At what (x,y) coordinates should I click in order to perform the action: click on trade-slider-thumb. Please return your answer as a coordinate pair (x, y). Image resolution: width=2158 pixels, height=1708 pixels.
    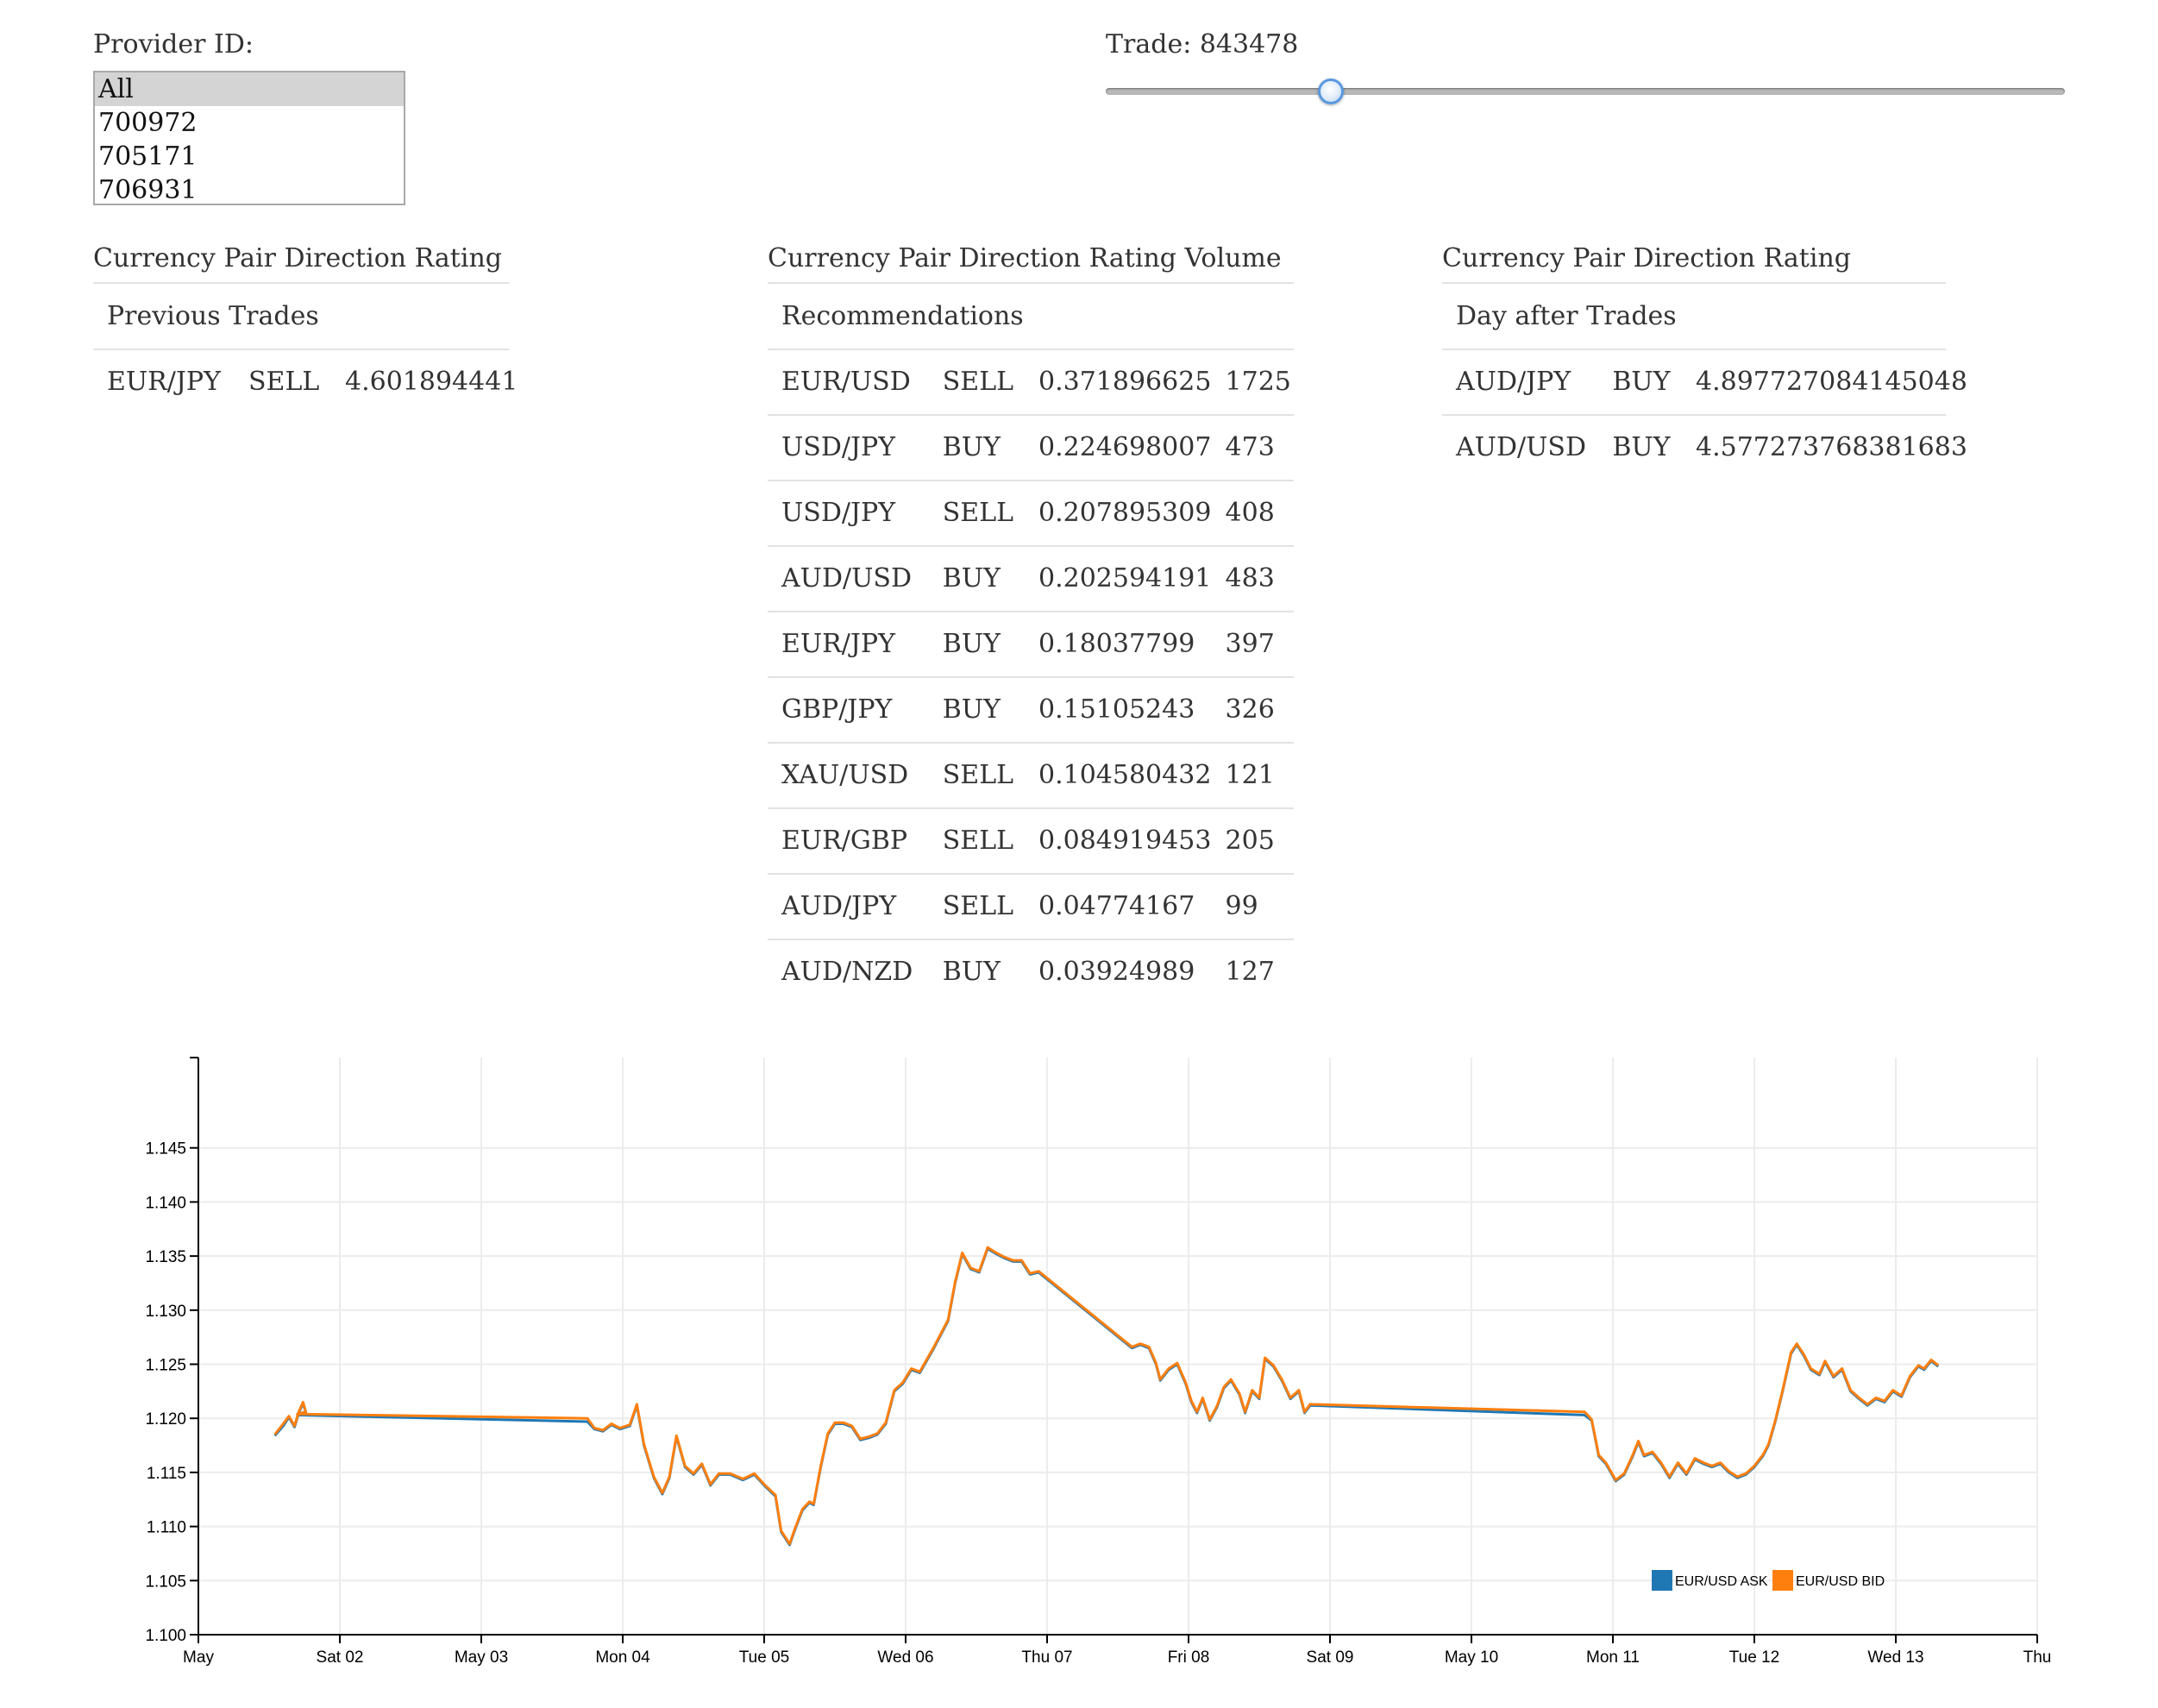
    Looking at the image, I should click on (1331, 91).